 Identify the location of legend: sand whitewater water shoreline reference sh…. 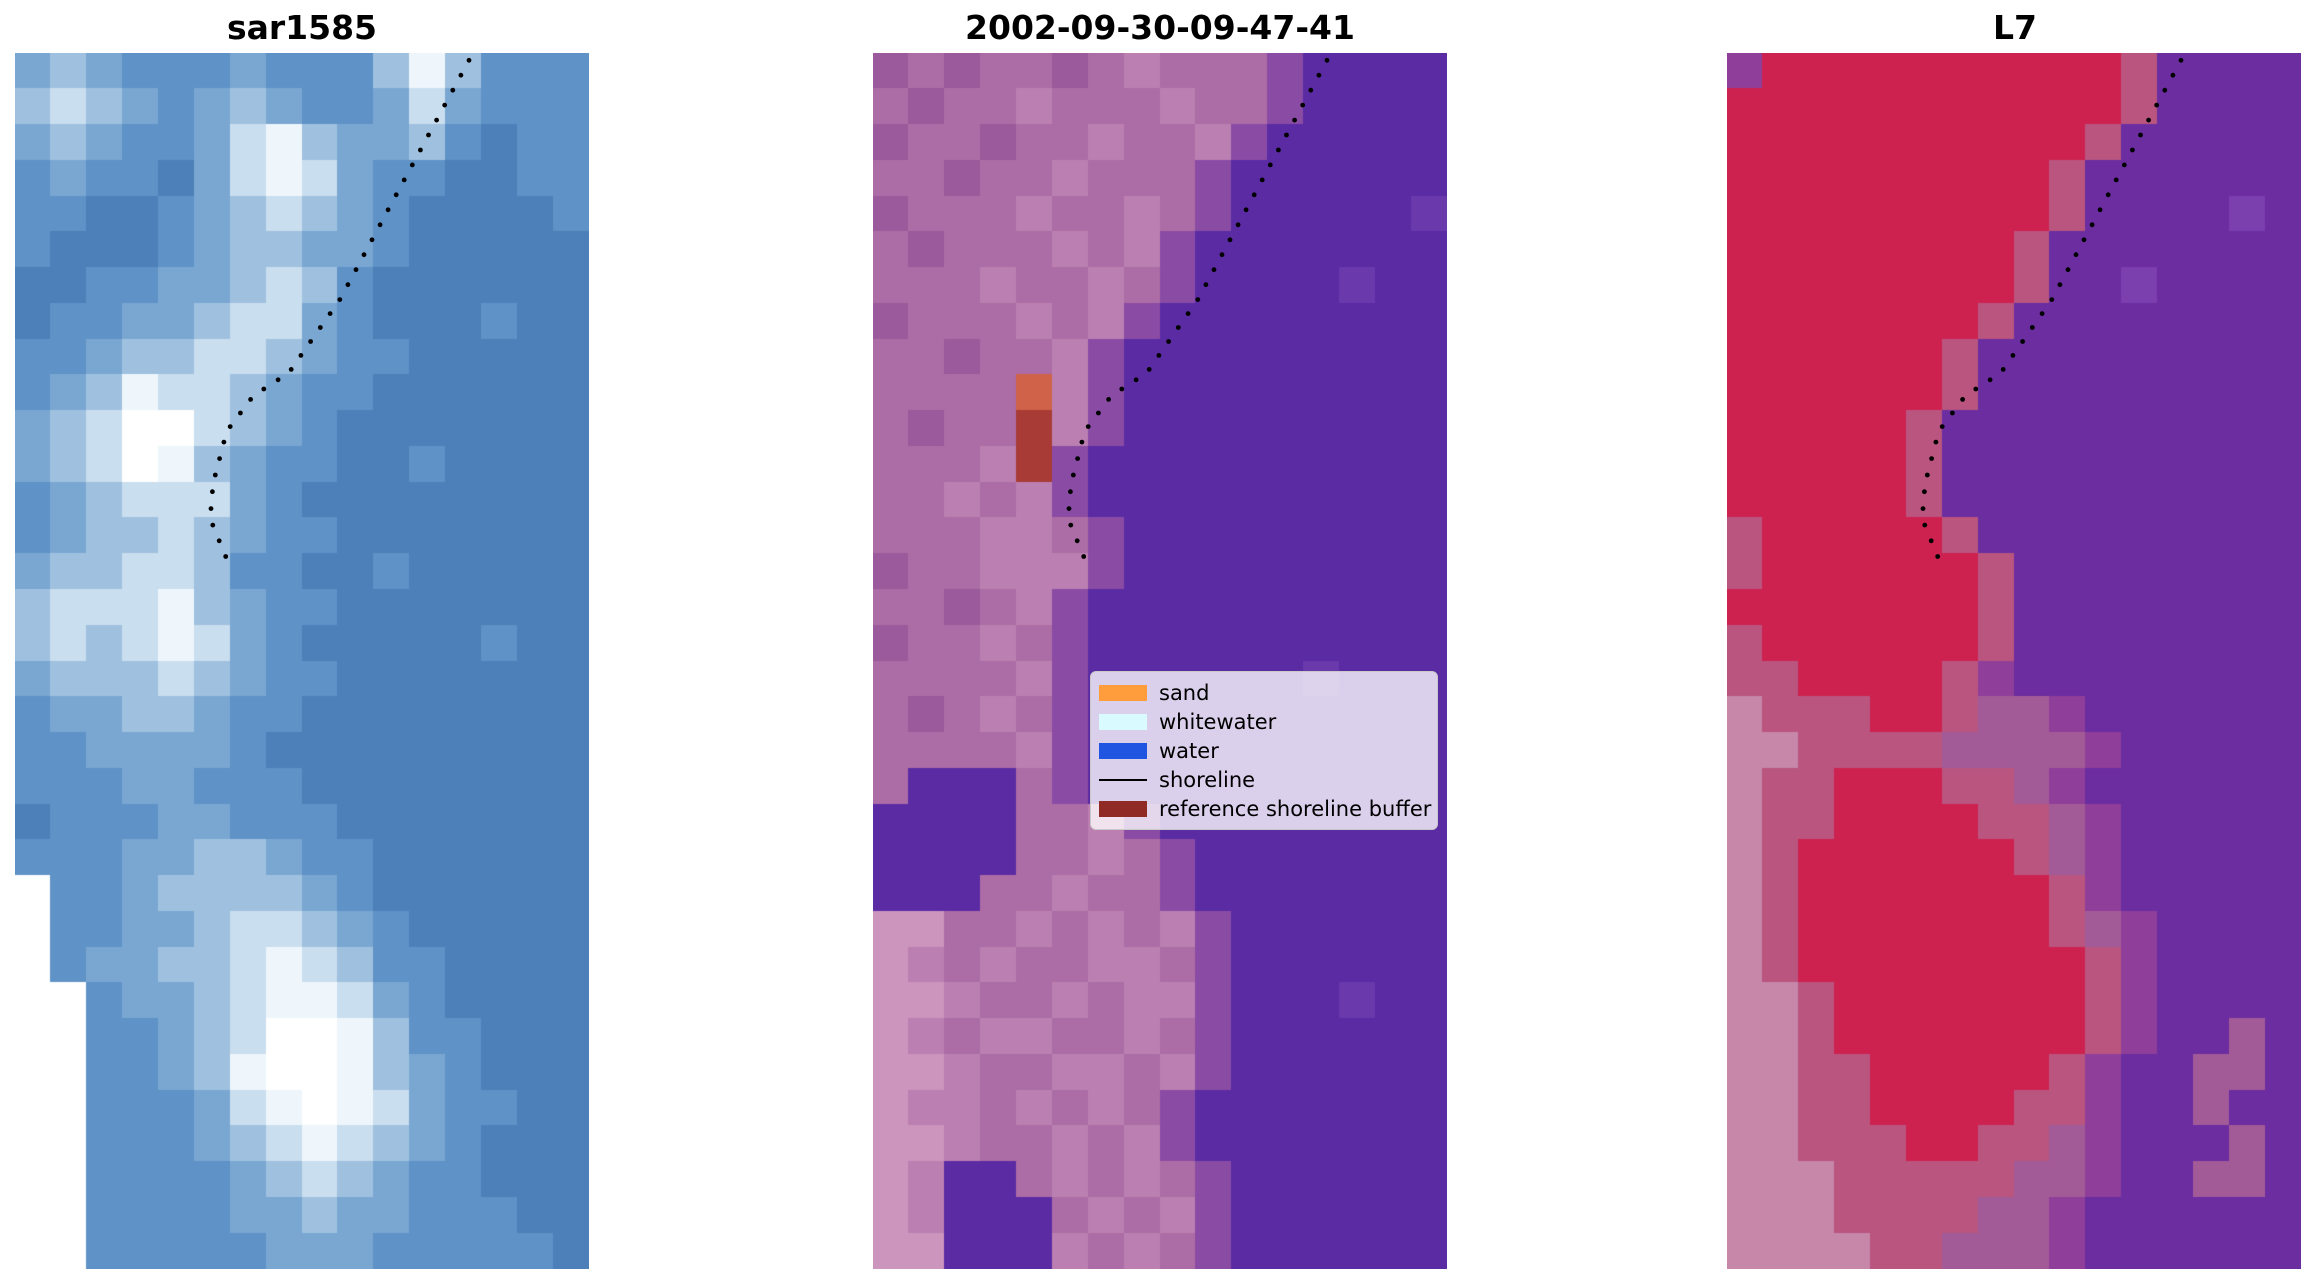
(1264, 750).